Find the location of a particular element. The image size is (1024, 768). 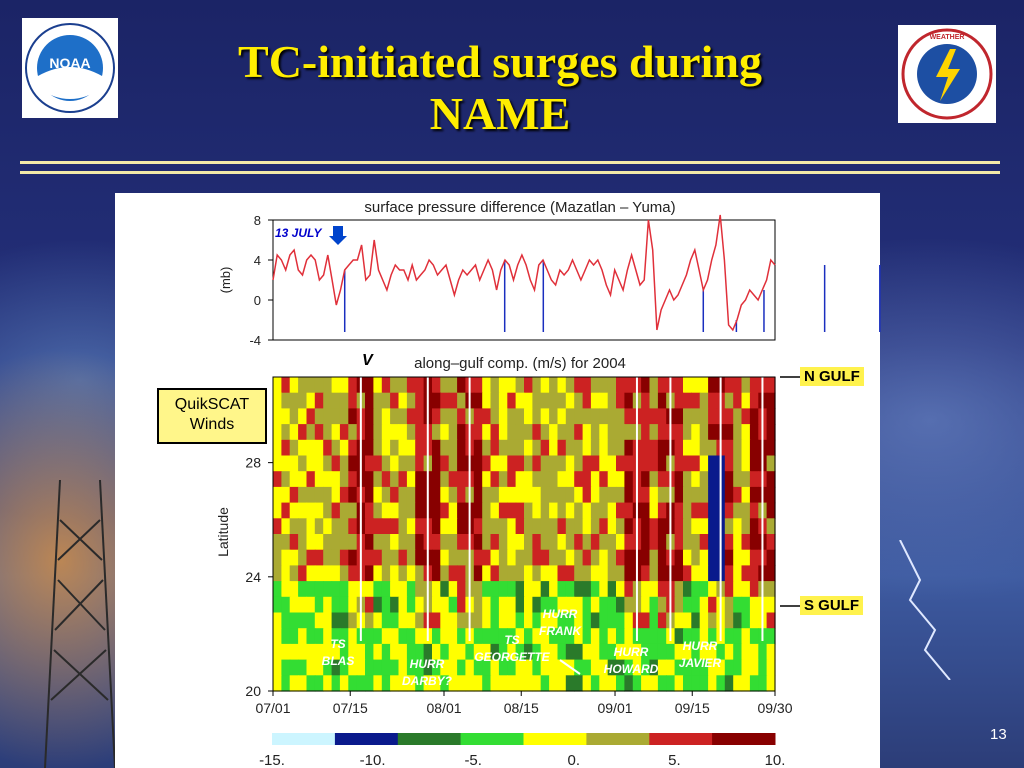

july13-arrow-icon is located at coordinates (338, 235).